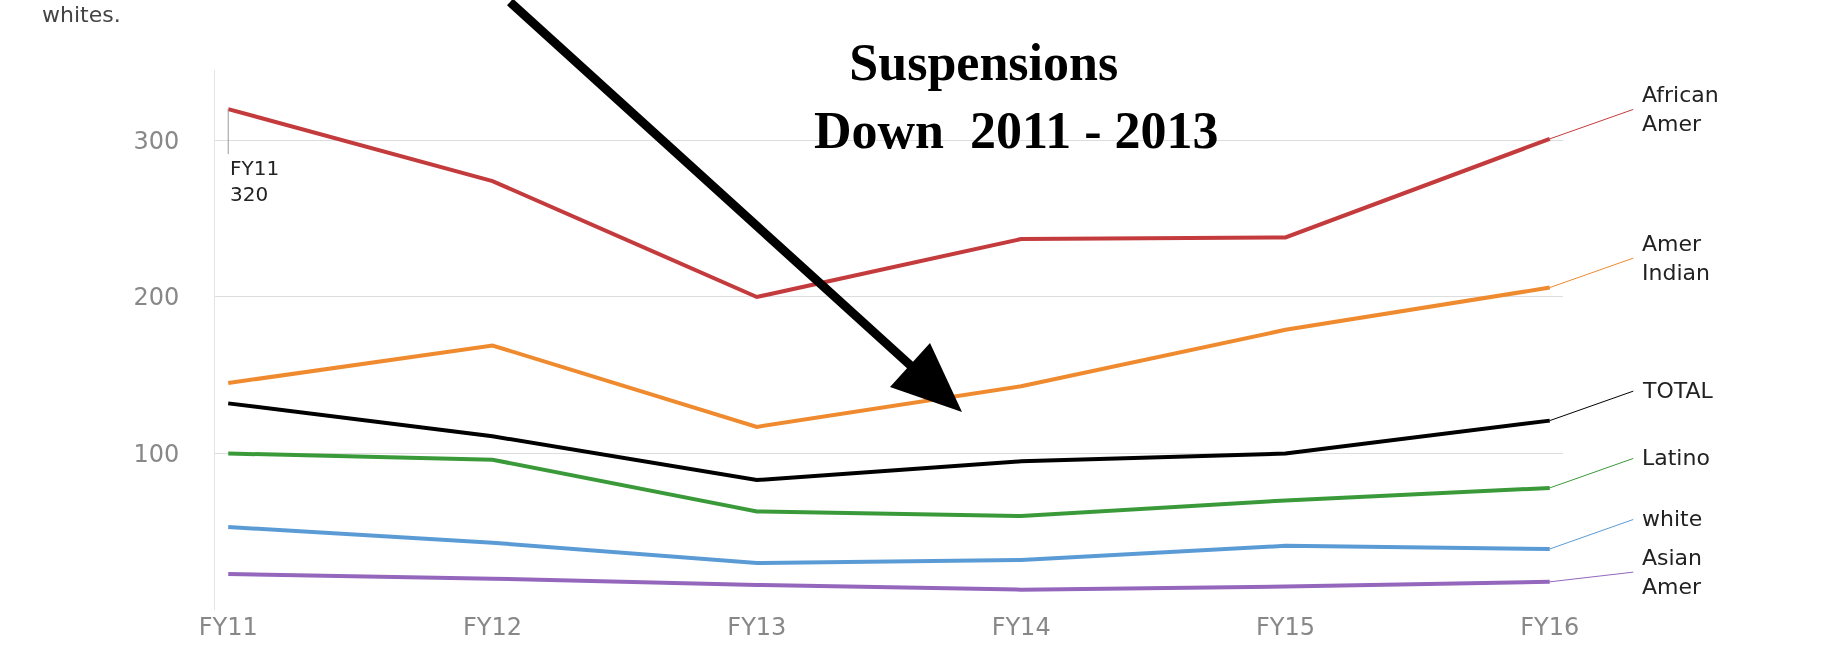  What do you see at coordinates (156, 140) in the screenshot?
I see `y-tick-label: 300` at bounding box center [156, 140].